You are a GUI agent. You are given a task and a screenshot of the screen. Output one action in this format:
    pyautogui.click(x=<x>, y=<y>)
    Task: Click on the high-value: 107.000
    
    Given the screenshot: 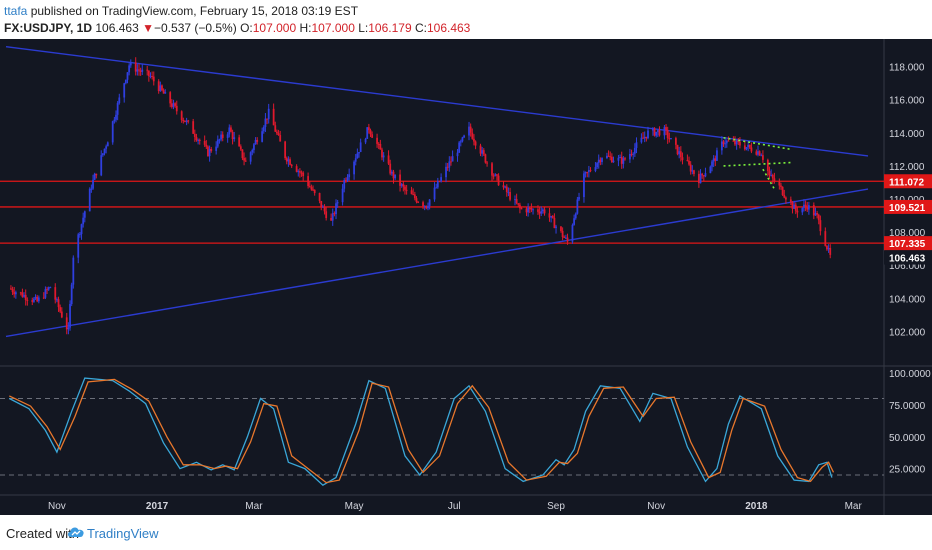 What is the action you would take?
    pyautogui.click(x=333, y=28)
    